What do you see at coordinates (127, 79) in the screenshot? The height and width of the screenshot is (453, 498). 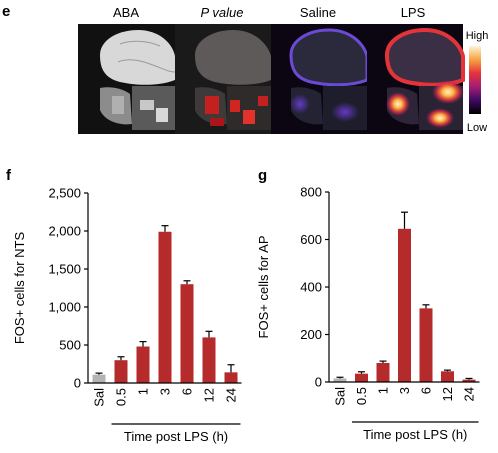 I see `brain-image-aba` at bounding box center [127, 79].